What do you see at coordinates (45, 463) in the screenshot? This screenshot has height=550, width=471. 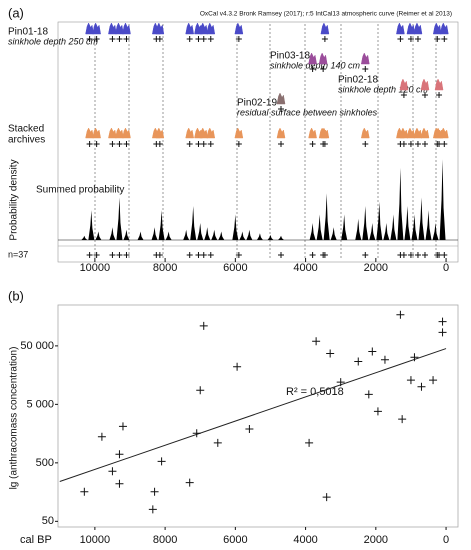 I see `y-tick-label: 500` at bounding box center [45, 463].